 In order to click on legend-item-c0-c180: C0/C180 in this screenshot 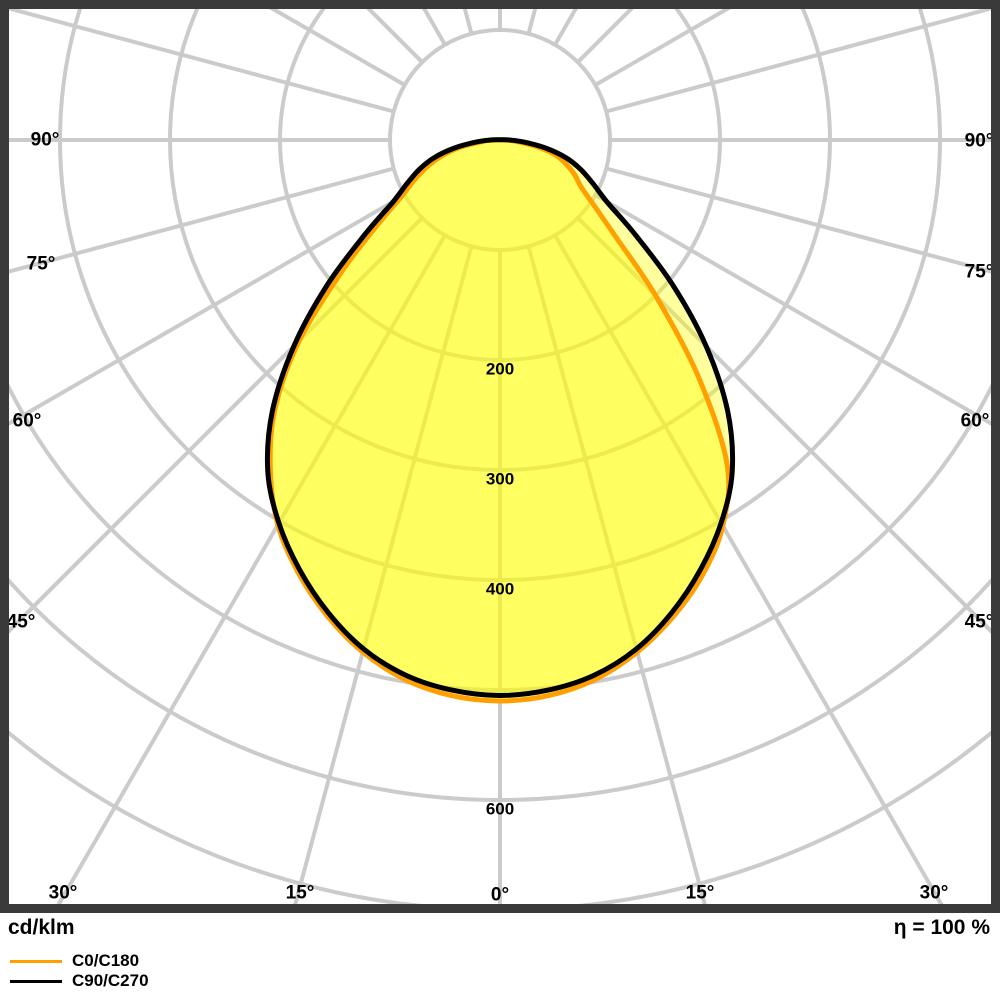, I will do `click(79, 961)`.